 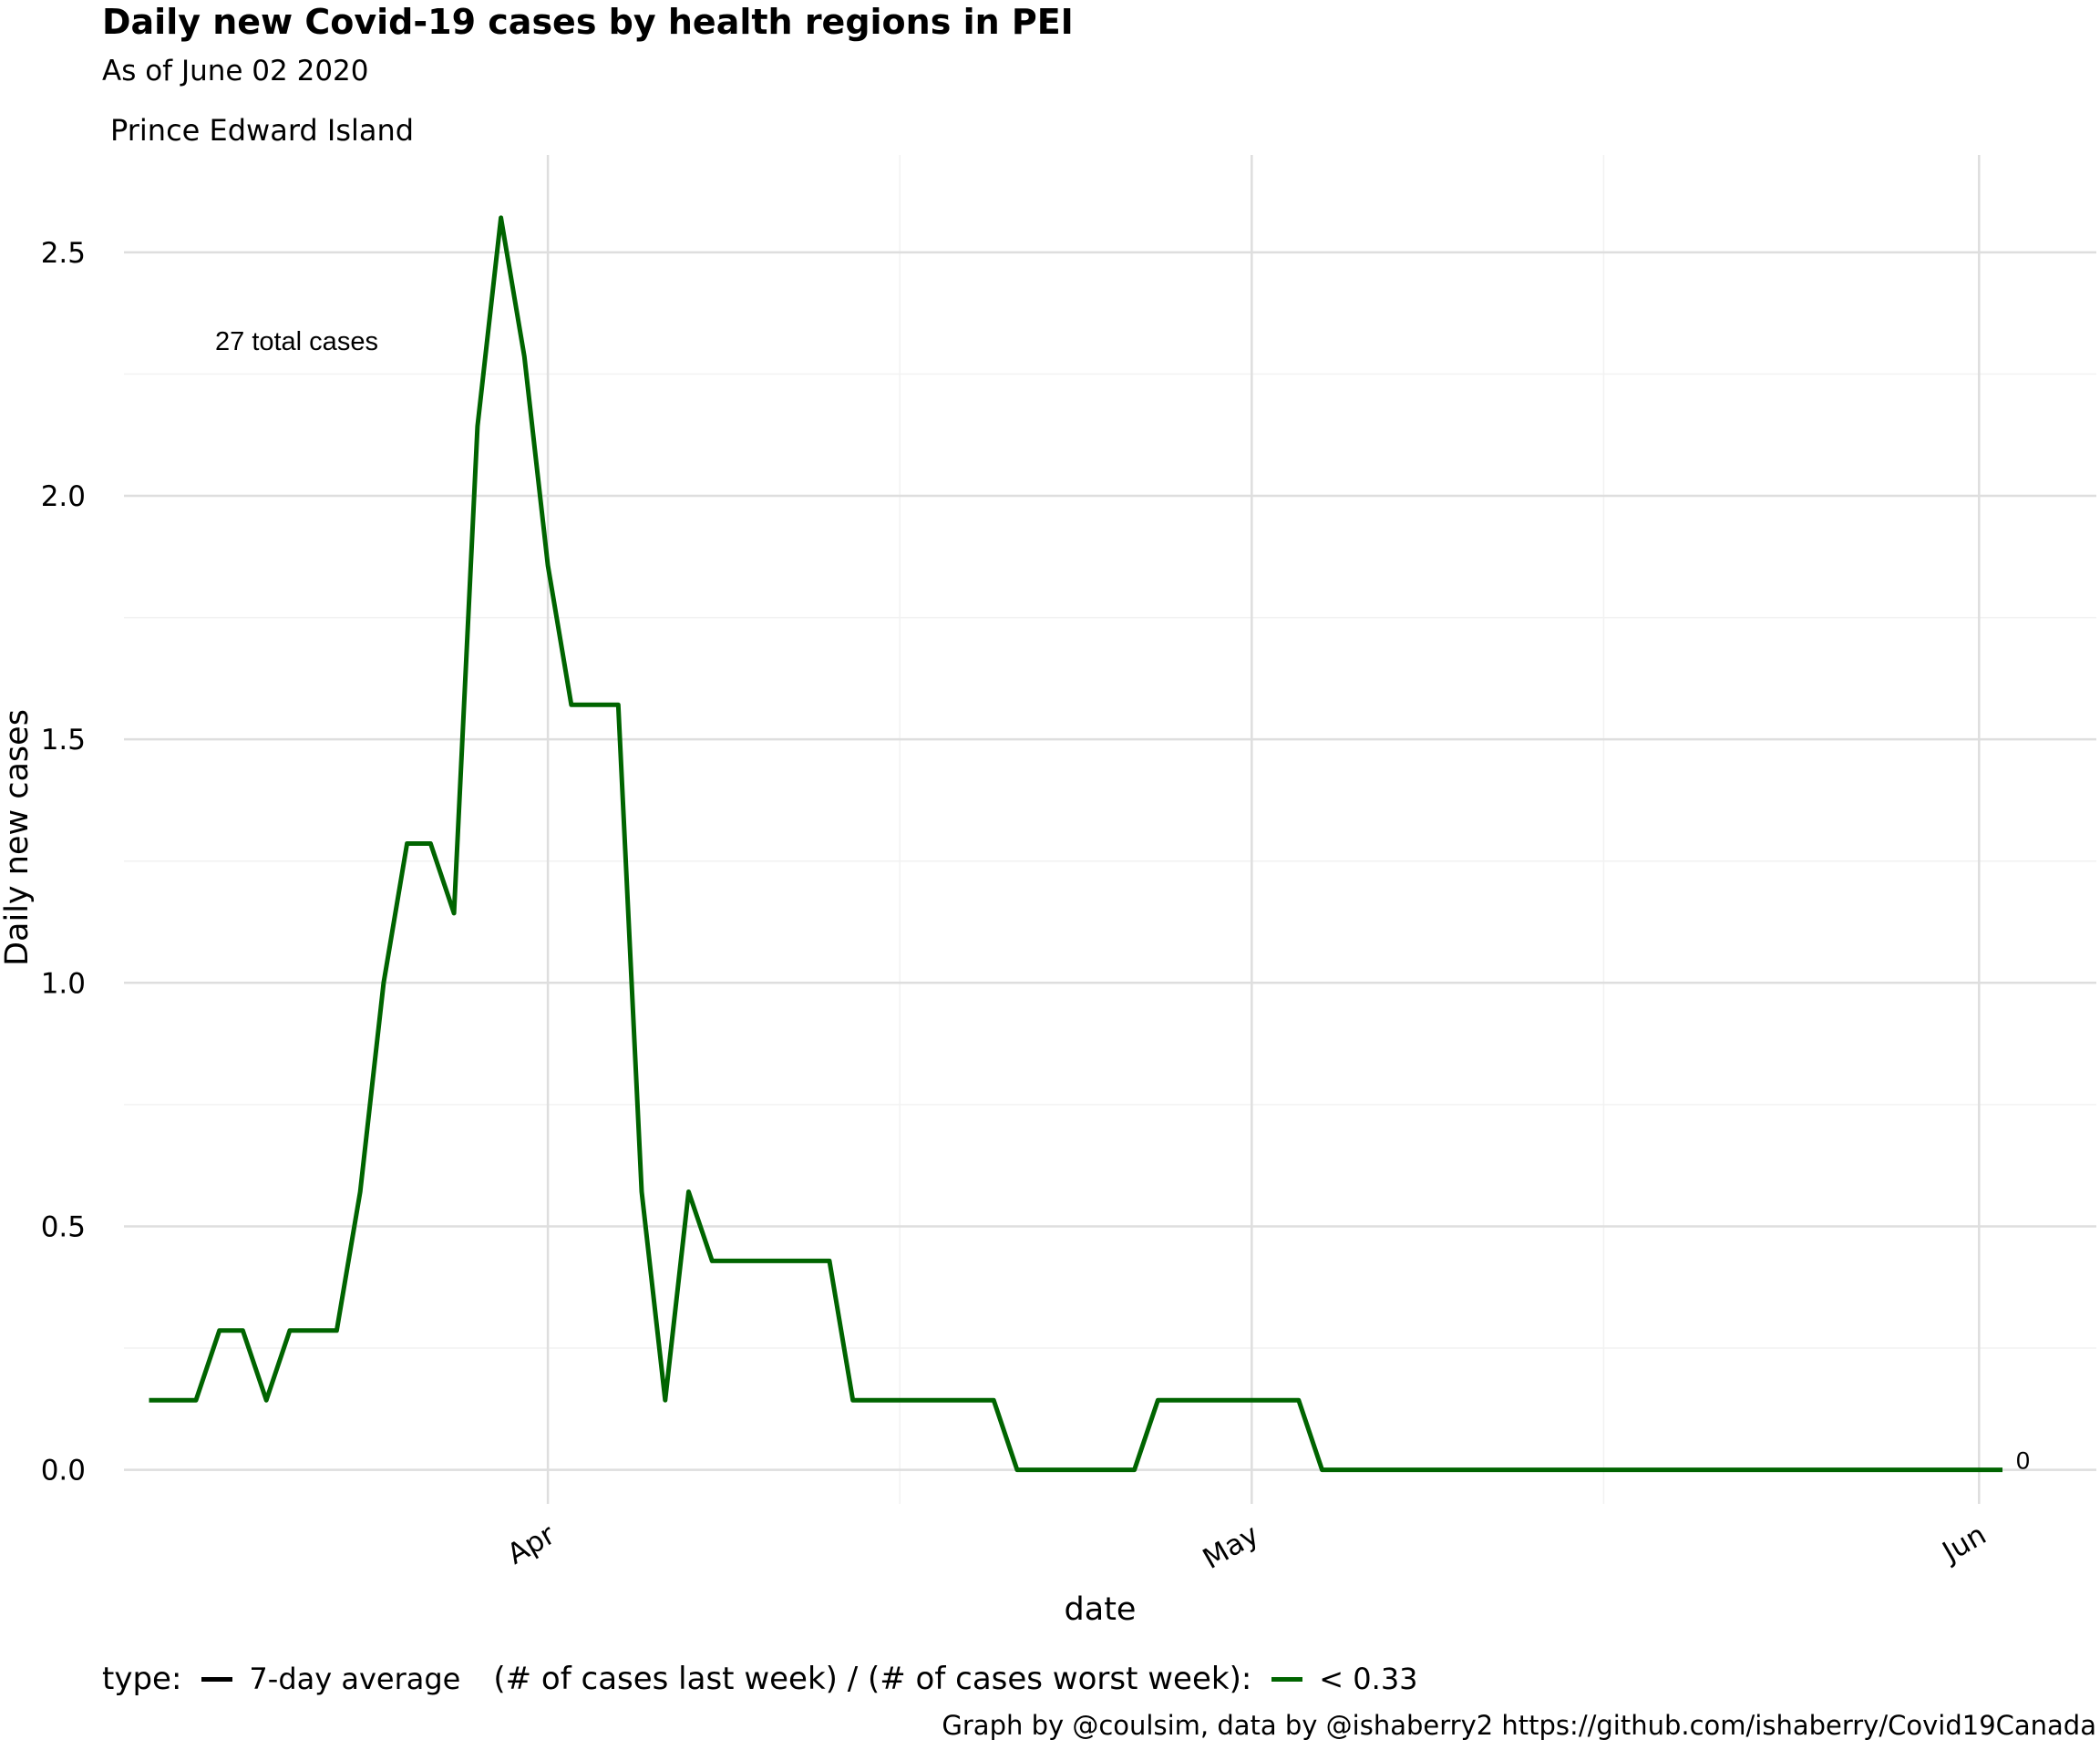 What do you see at coordinates (217, 1679) in the screenshot?
I see `legend-key-black-line` at bounding box center [217, 1679].